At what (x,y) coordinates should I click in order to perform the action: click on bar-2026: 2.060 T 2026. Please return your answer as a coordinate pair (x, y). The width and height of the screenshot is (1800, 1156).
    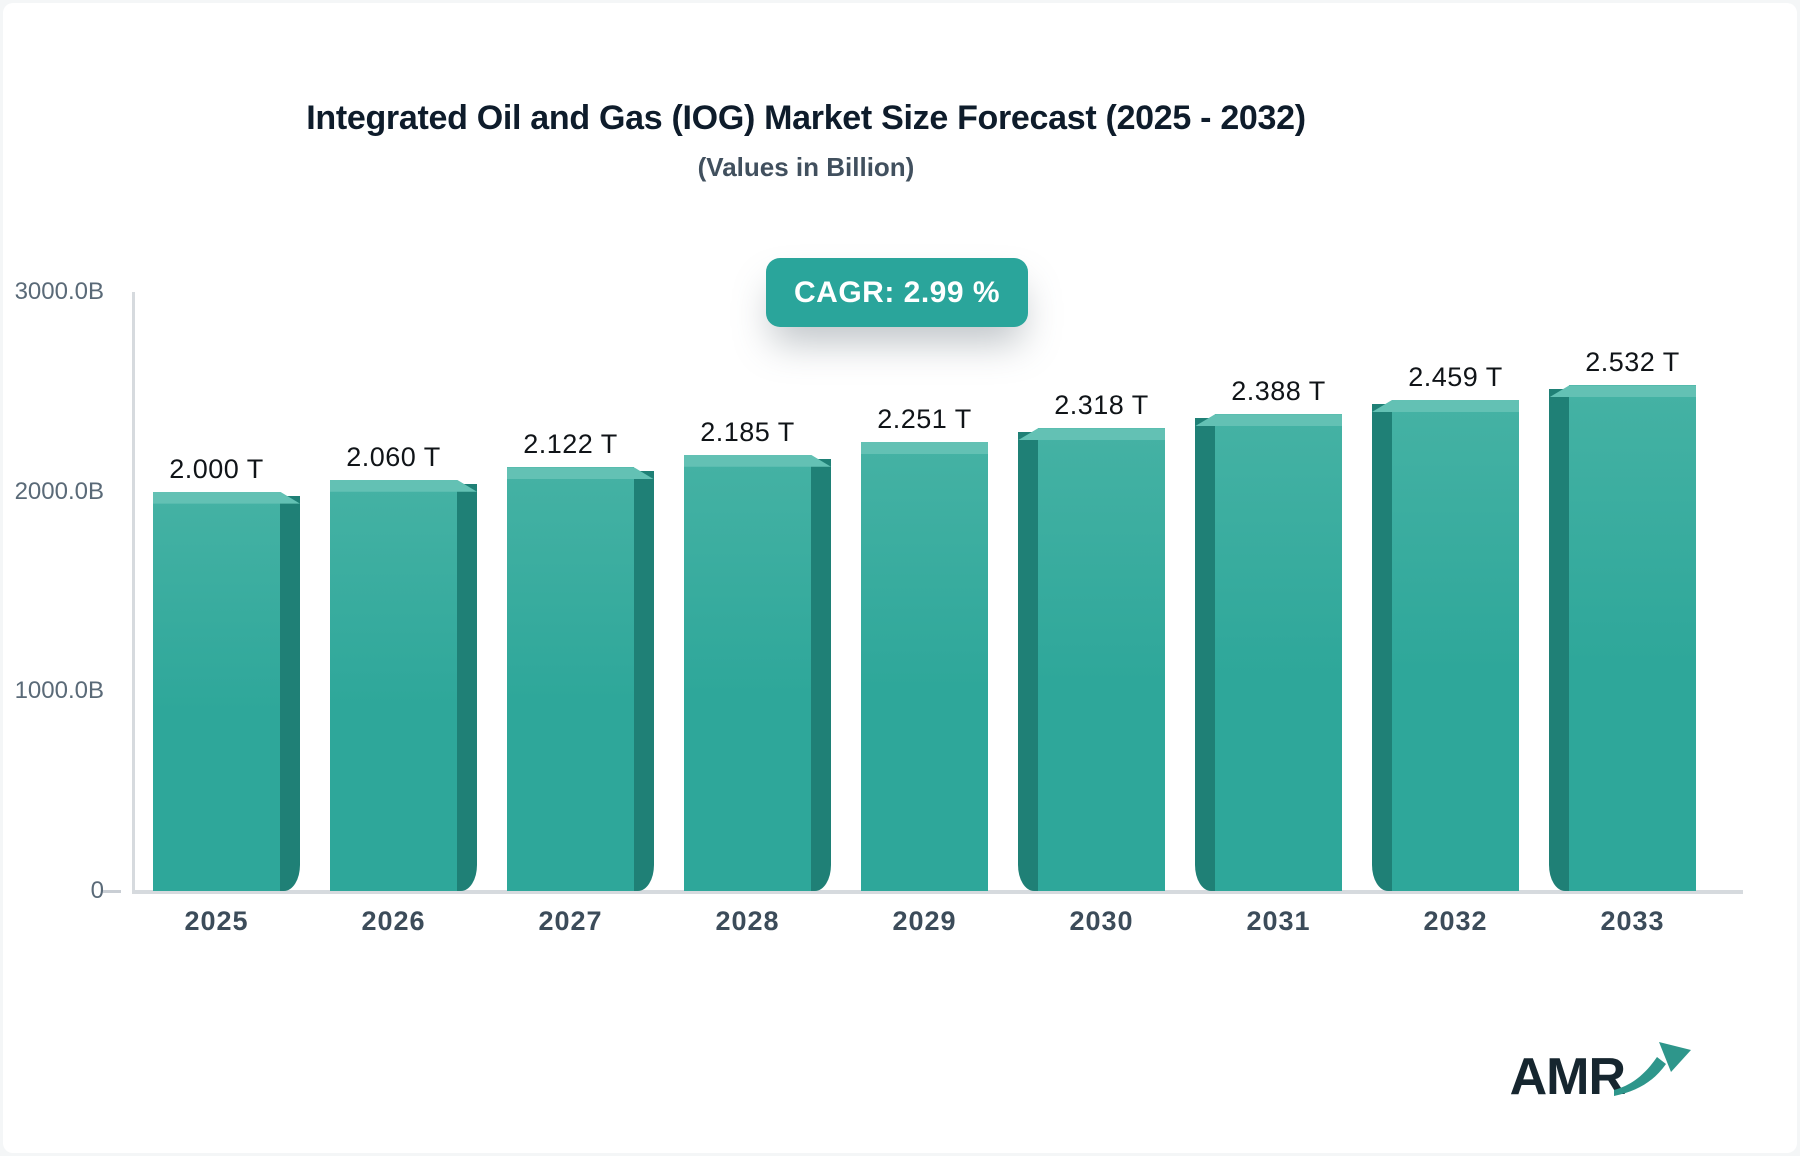
    Looking at the image, I should click on (403, 689).